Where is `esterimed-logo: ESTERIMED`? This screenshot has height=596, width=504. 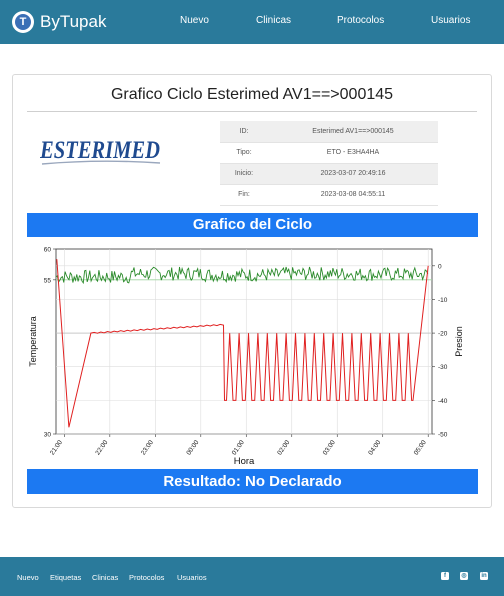
esterimed-logo: ESTERIMED is located at coordinates (102, 153).